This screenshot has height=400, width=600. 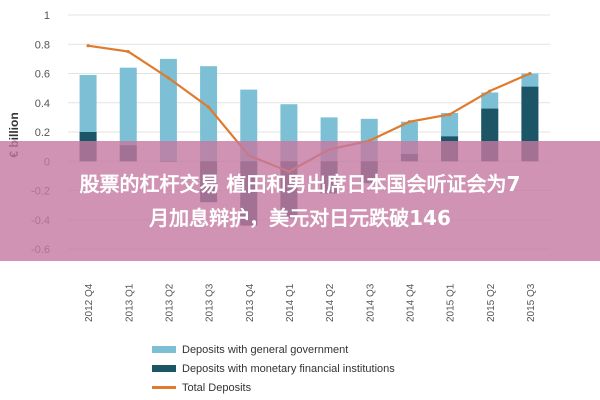 I want to click on news-headline: 股票的杠杆交易 植田和男出席日本国会听证会为7 月加息辩护，美元对日元跌破146, so click(x=300, y=201).